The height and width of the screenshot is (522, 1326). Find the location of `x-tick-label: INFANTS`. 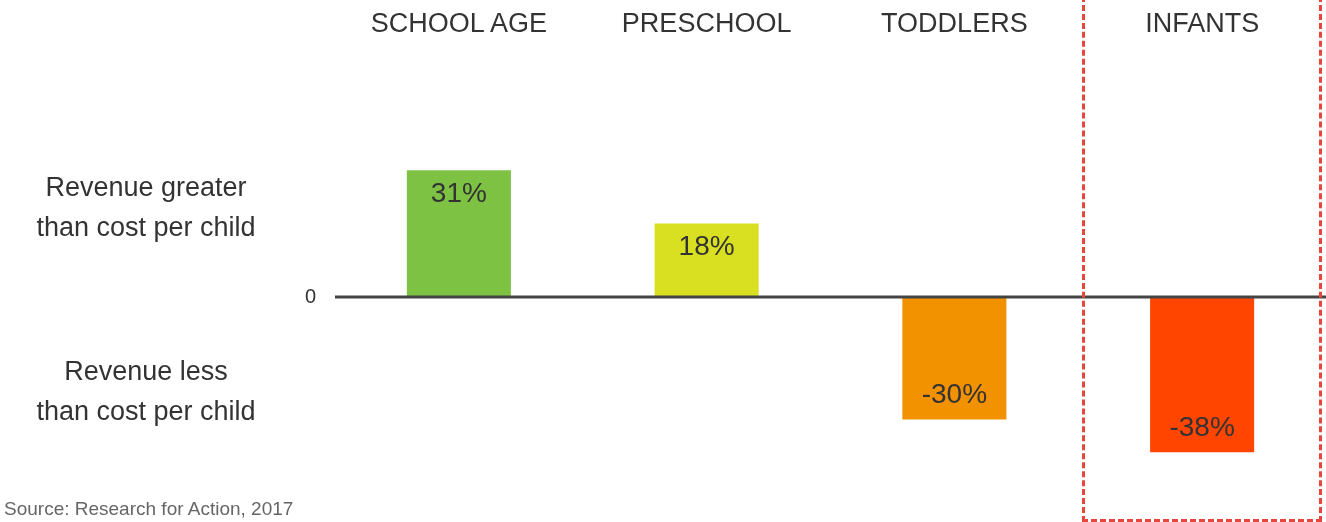

x-tick-label: INFANTS is located at coordinates (1202, 22).